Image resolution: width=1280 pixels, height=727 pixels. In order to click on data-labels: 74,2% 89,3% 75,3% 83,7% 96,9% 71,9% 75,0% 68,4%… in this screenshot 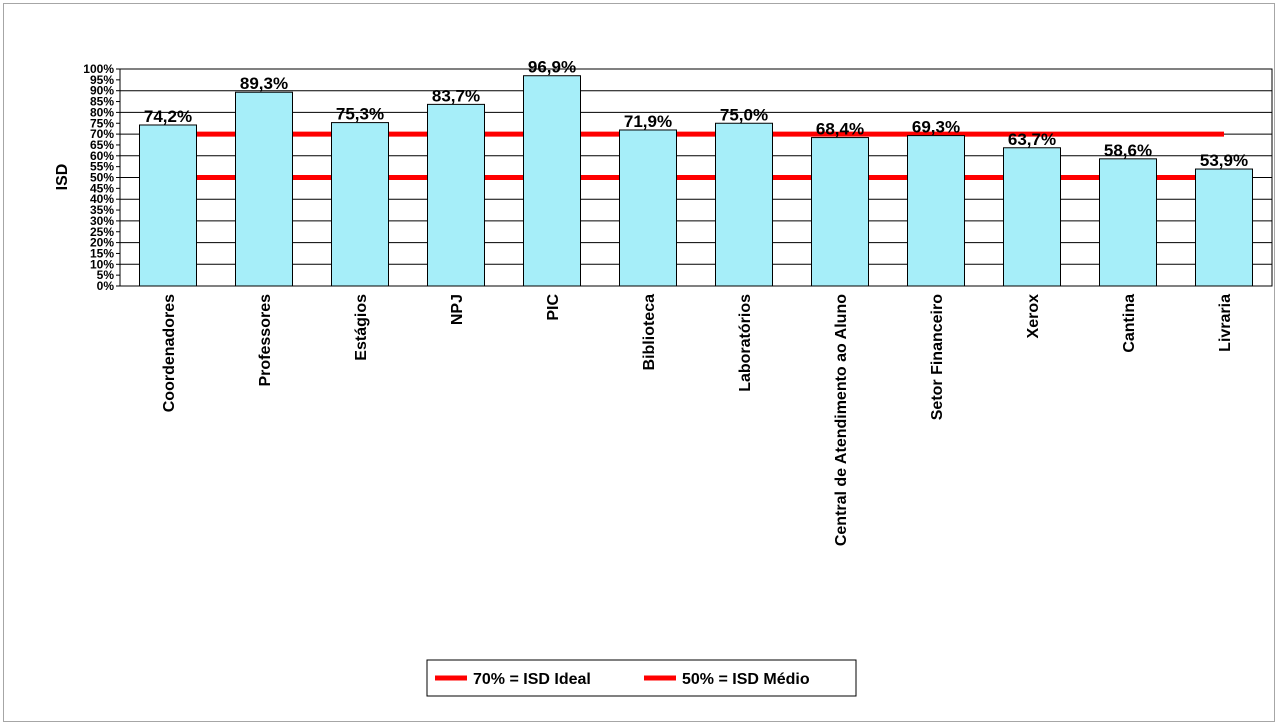, I will do `click(696, 114)`.